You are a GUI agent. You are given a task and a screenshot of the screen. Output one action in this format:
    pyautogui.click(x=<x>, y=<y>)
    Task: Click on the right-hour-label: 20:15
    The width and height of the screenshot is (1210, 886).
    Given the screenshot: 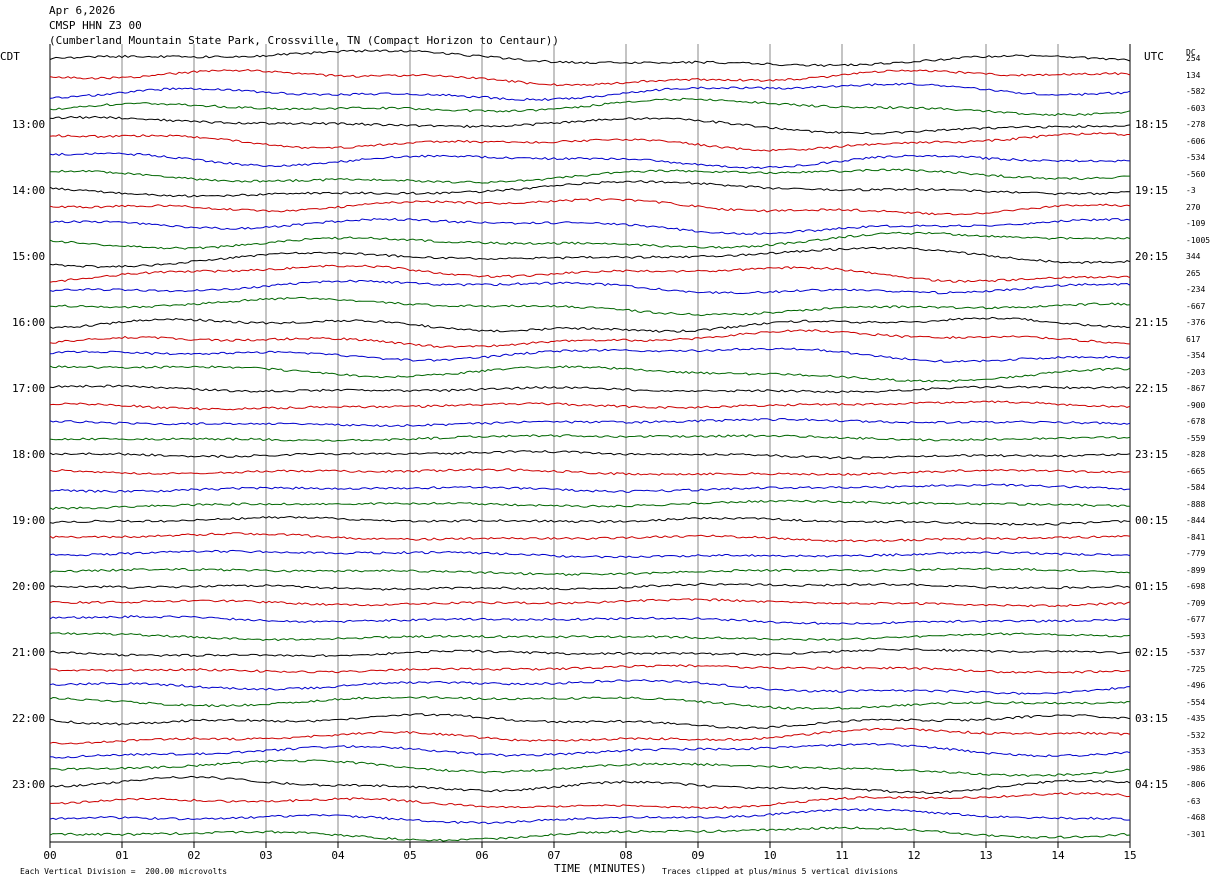 What is the action you would take?
    pyautogui.click(x=1152, y=256)
    